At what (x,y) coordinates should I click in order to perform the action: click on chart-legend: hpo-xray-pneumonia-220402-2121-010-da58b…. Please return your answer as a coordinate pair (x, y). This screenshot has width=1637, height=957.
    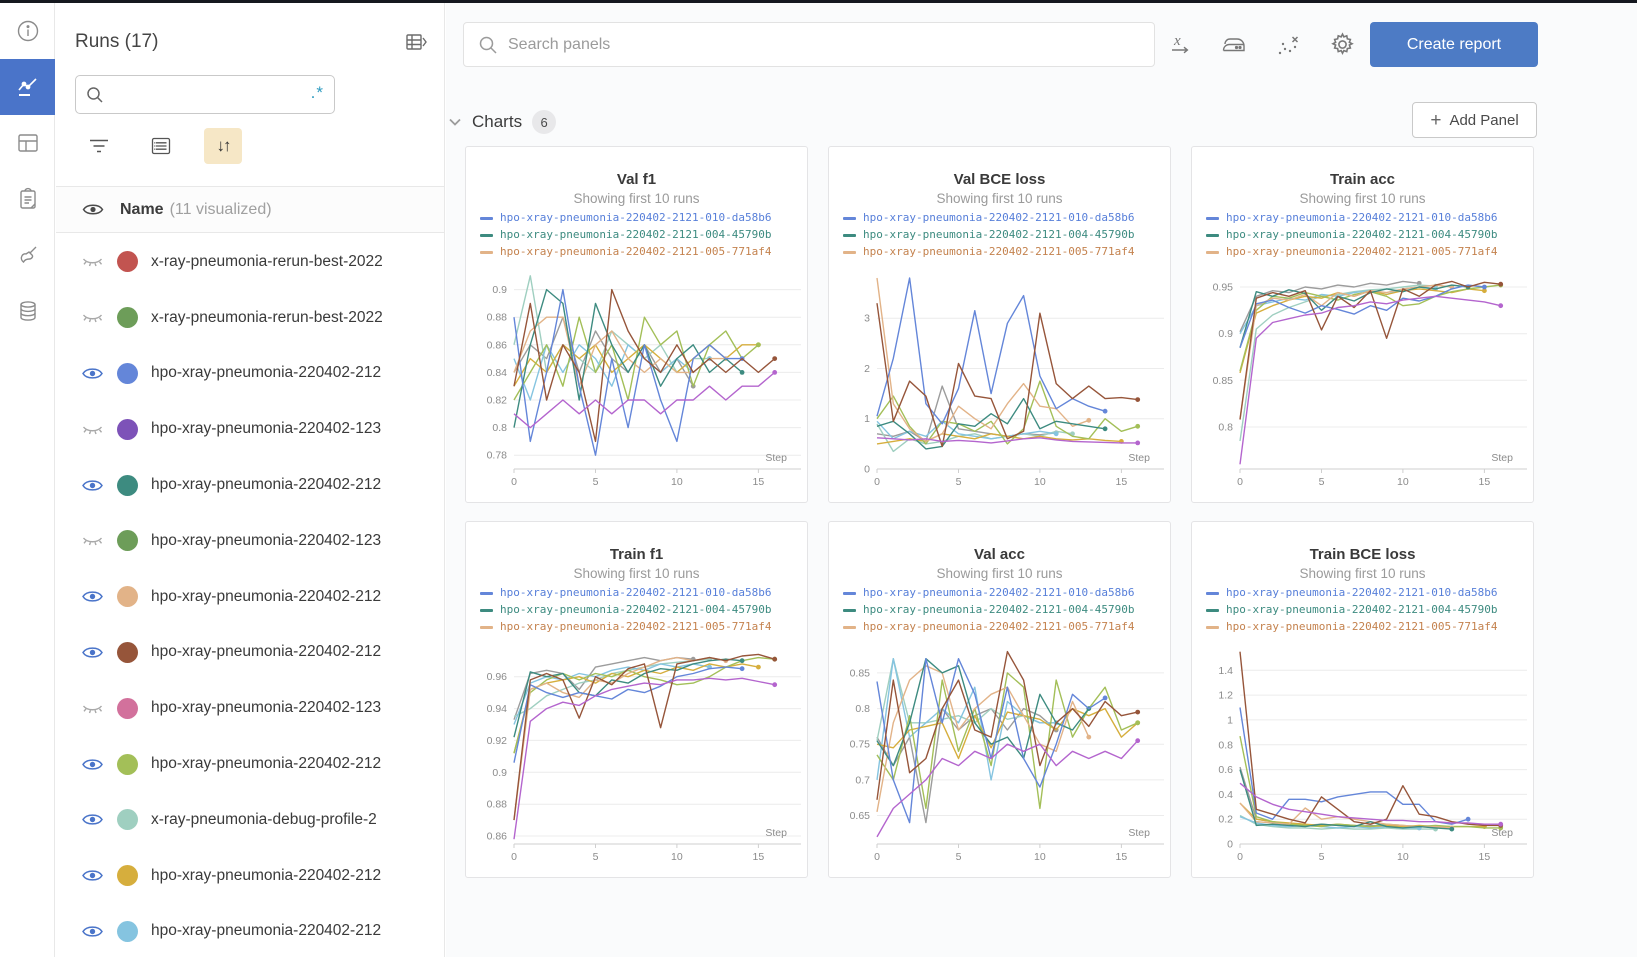
    Looking at the image, I should click on (1006, 609).